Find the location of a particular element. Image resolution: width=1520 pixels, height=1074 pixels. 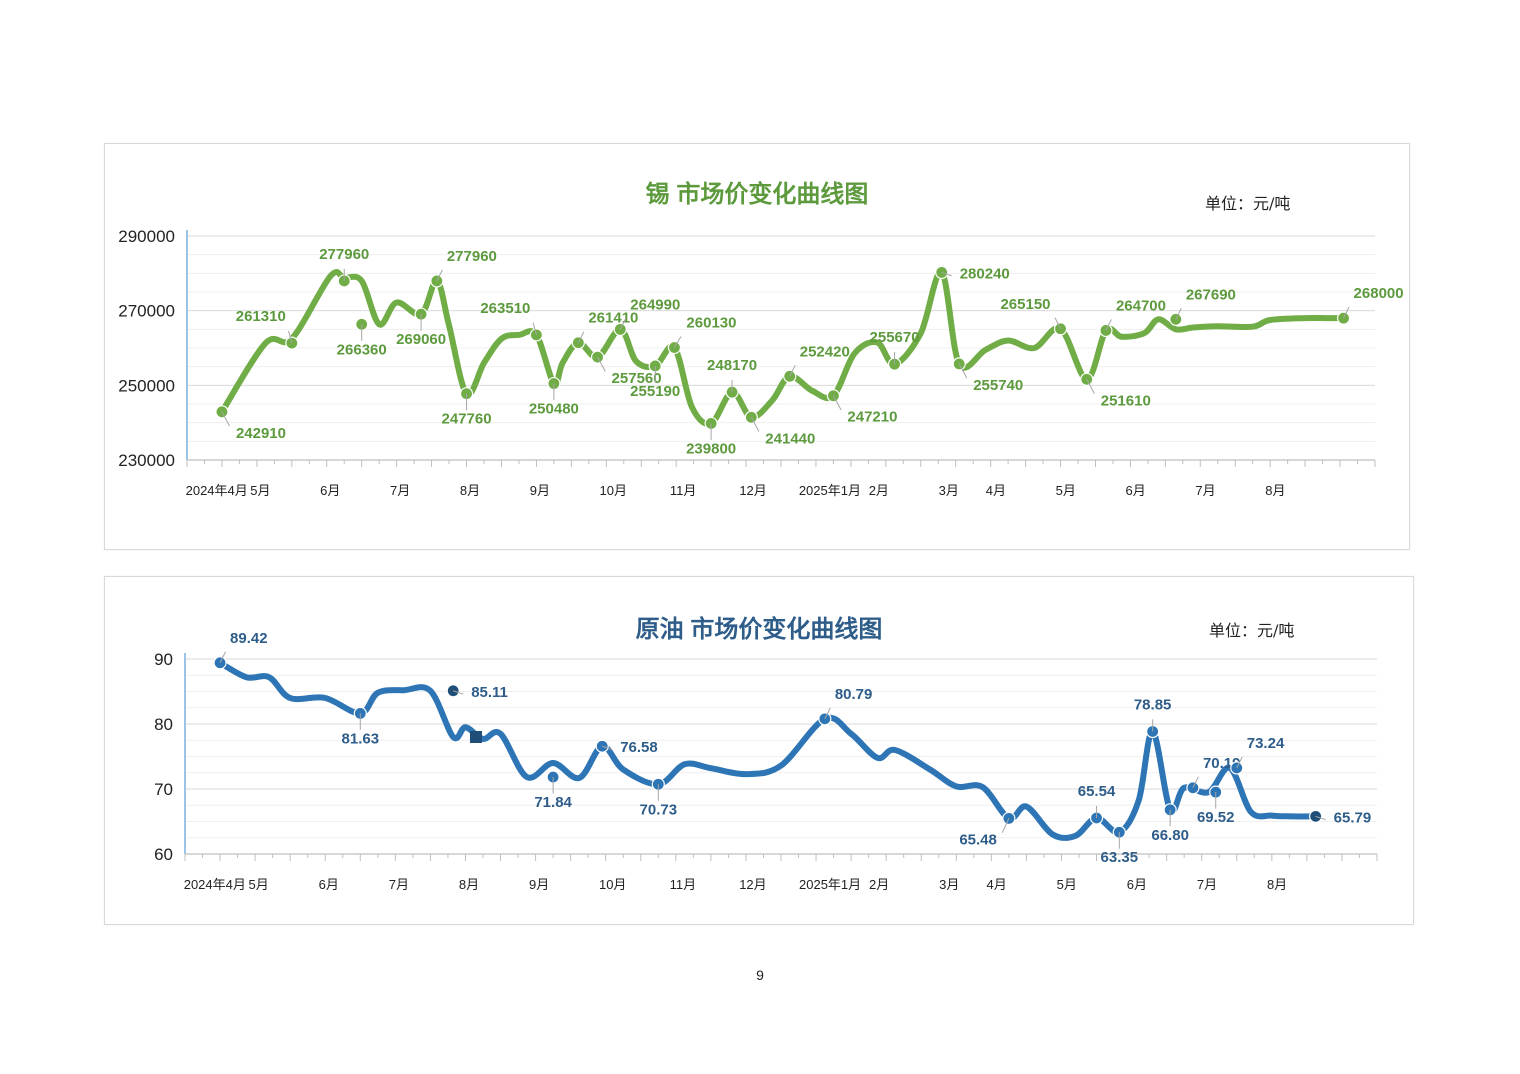

tin-data-label: 247760 is located at coordinates (466, 419).